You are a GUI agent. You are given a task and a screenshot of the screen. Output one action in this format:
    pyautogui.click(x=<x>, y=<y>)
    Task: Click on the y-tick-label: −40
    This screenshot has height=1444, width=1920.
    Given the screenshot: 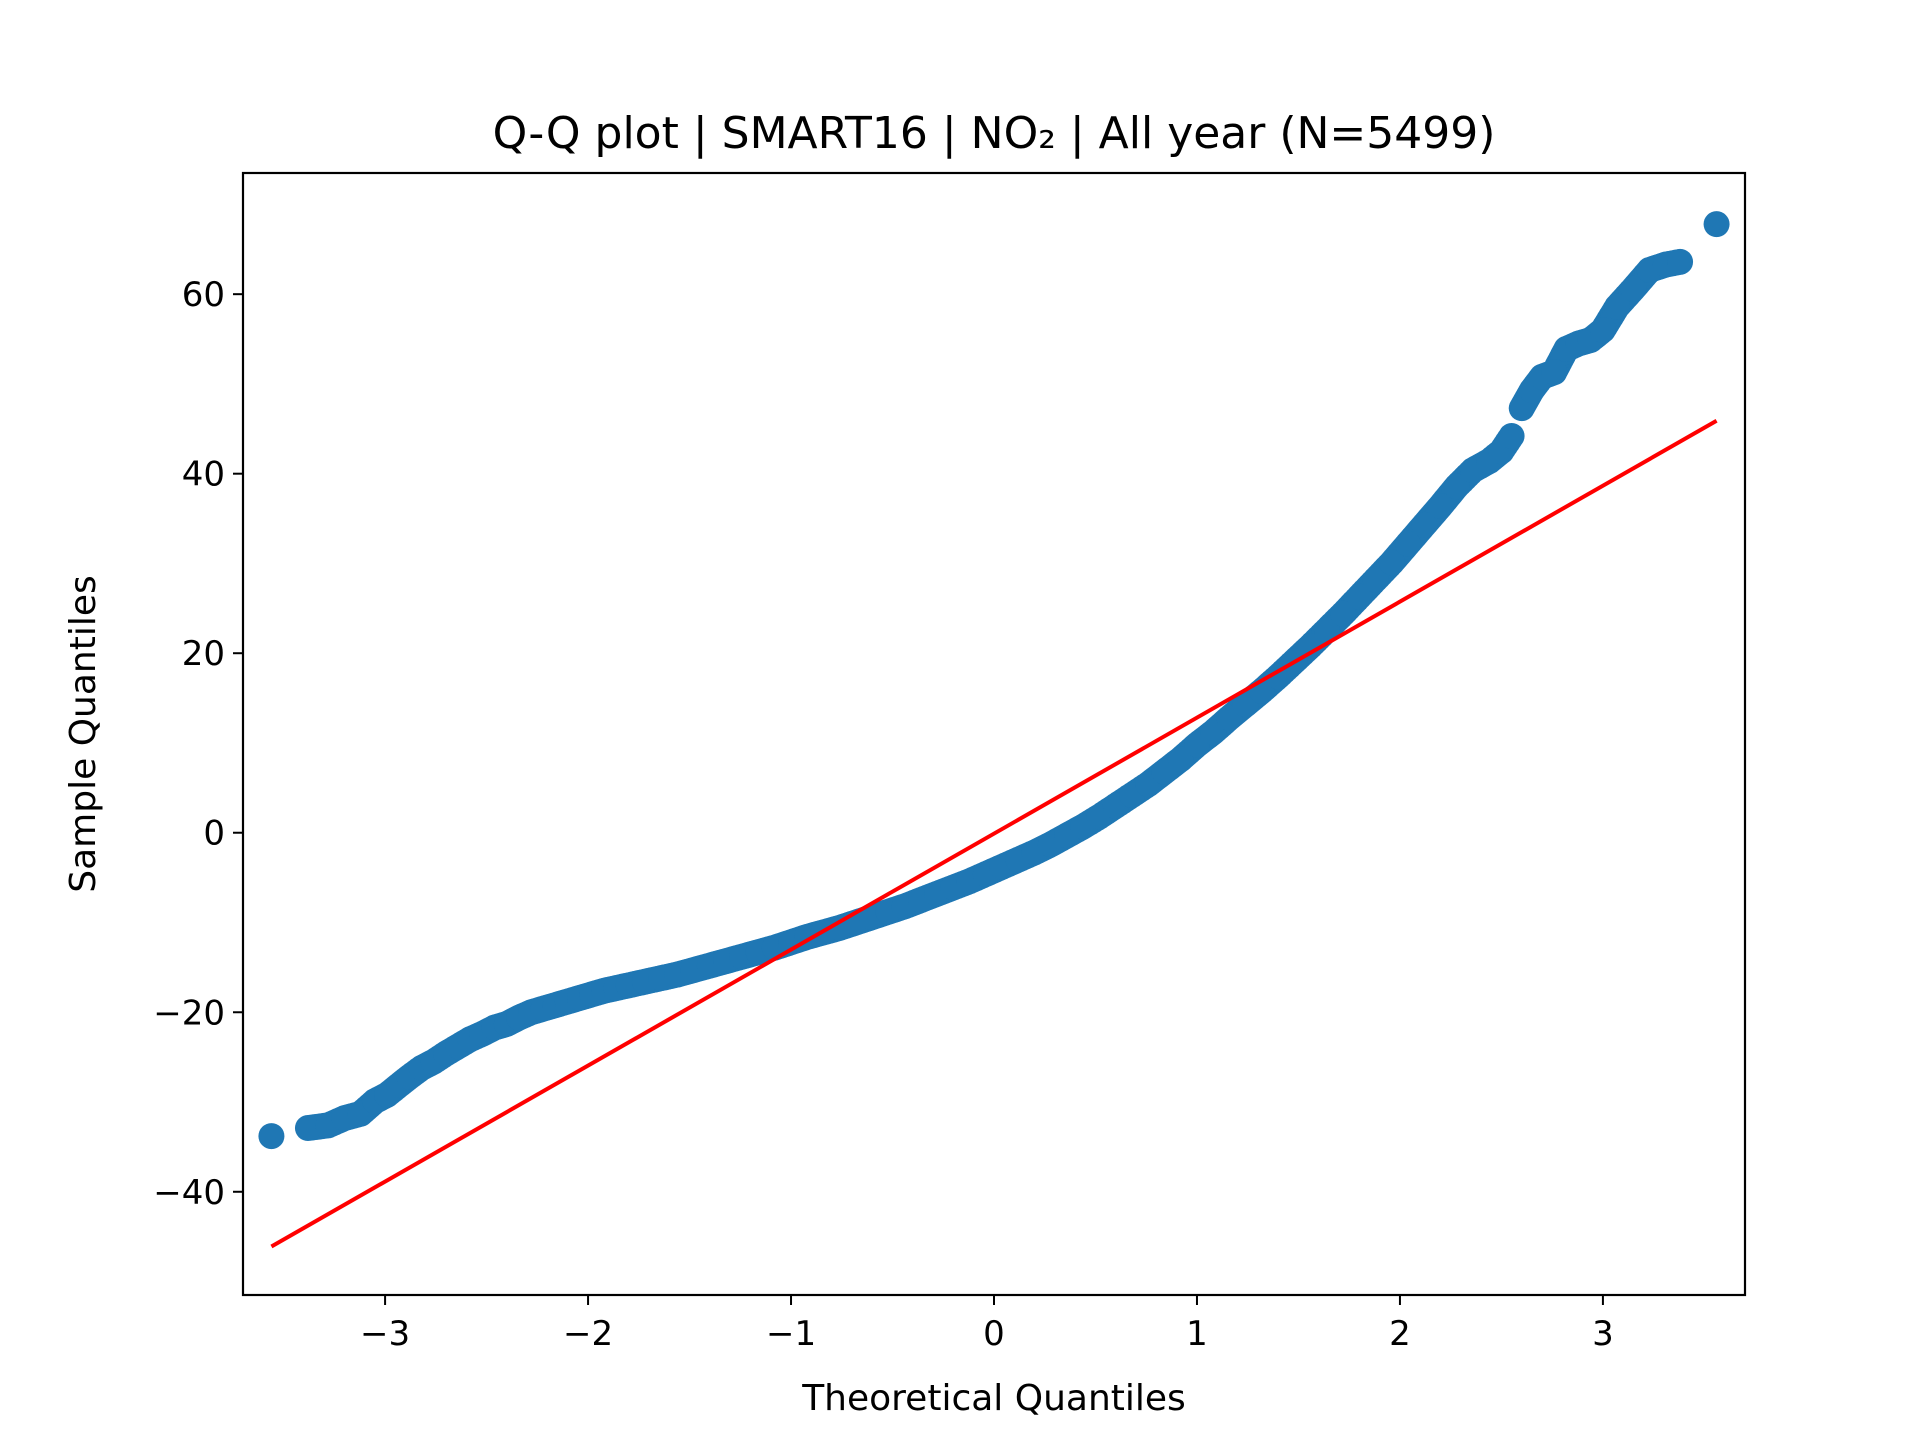 What is the action you would take?
    pyautogui.click(x=189, y=1193)
    